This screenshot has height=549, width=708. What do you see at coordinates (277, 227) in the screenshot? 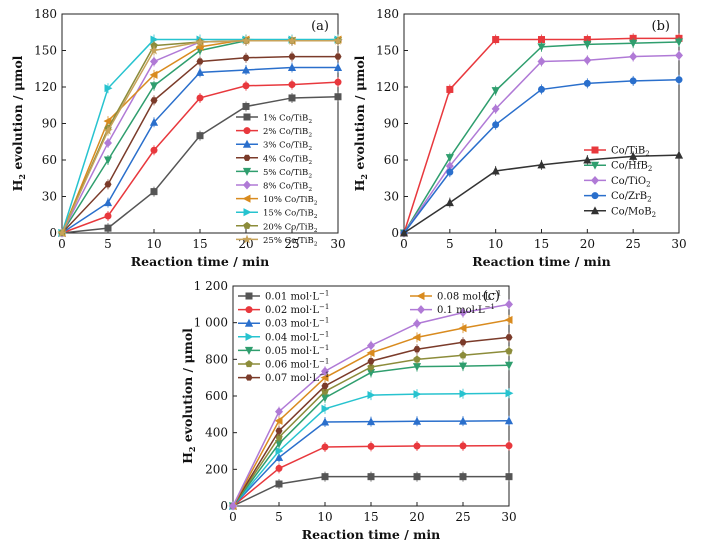
I see `legend-entry: 20% Co/TiB2` at bounding box center [277, 227].